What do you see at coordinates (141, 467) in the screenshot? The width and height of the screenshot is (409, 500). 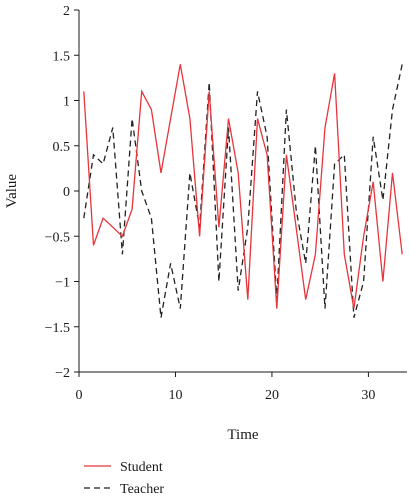 I see `legend-label-student: Student` at bounding box center [141, 467].